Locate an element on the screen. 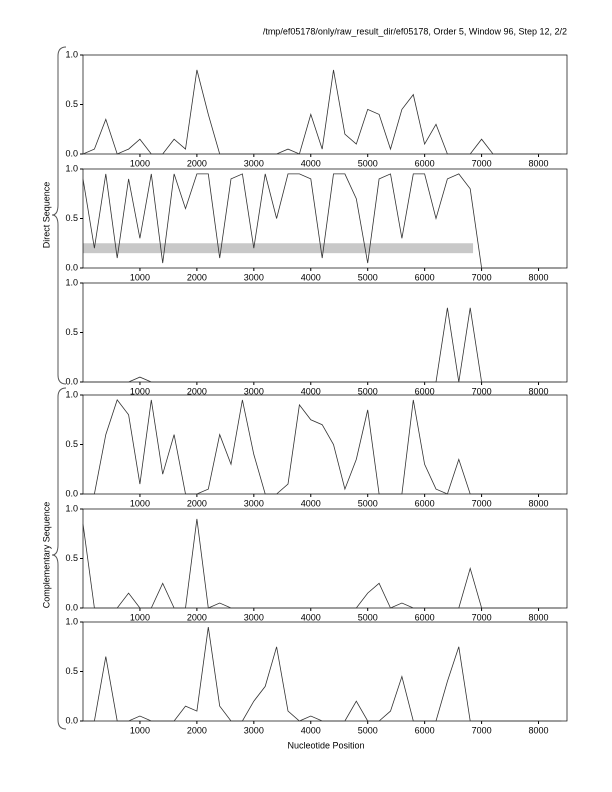  group-label: Direct Sequence is located at coordinates (46, 215).